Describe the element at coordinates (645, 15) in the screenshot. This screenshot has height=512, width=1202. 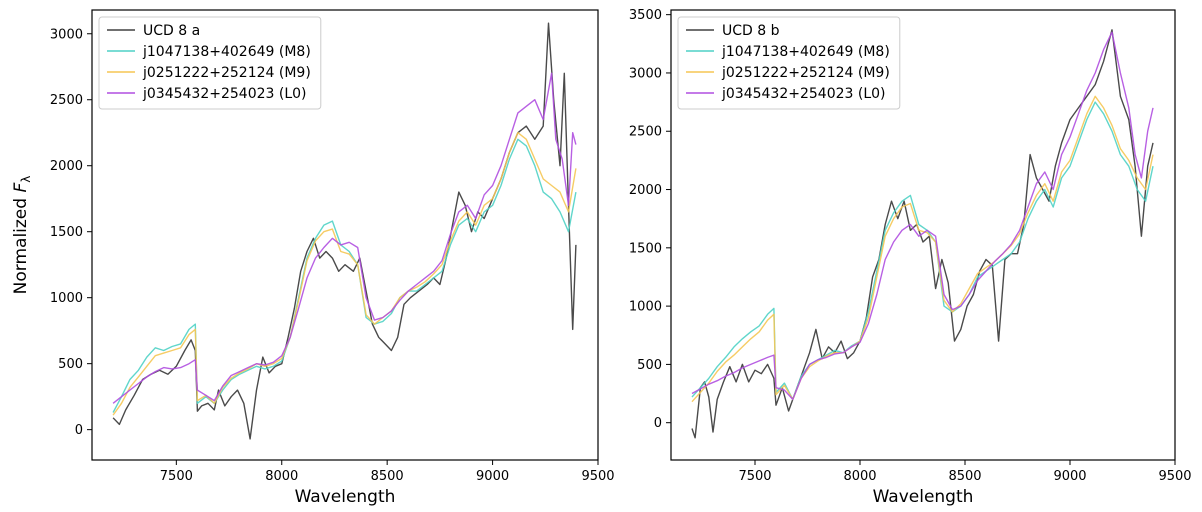
I see `y-tick-label: 3500` at that location.